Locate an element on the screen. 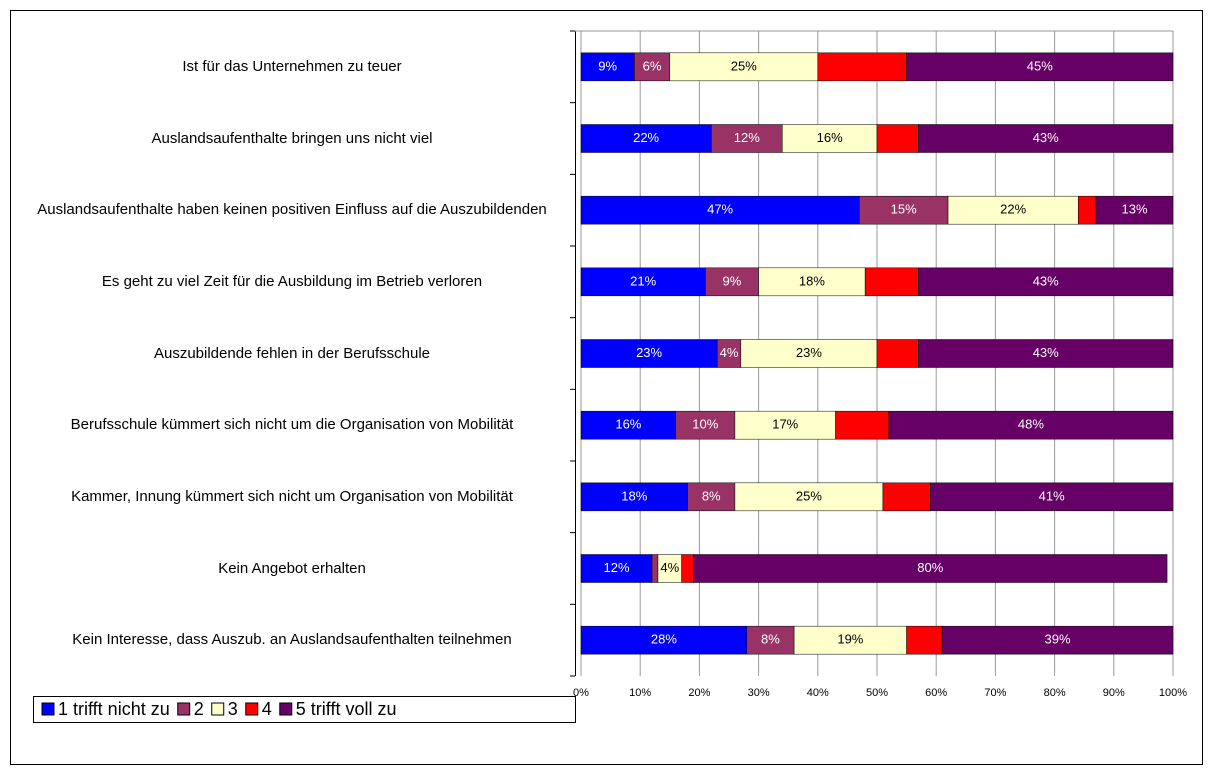 This screenshot has height=775, width=1213. value-label: 15% is located at coordinates (904, 209).